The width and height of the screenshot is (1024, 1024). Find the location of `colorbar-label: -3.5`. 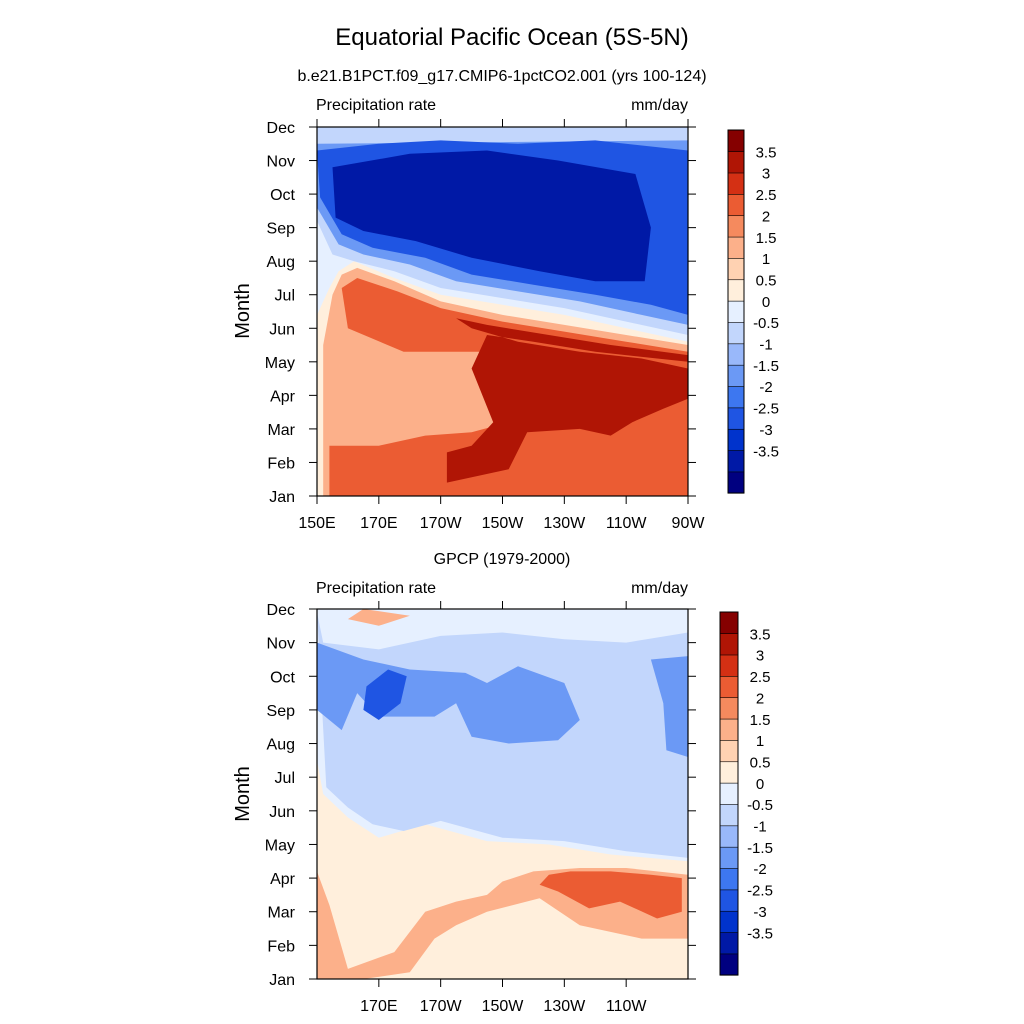

colorbar-label: -3.5 is located at coordinates (766, 451).